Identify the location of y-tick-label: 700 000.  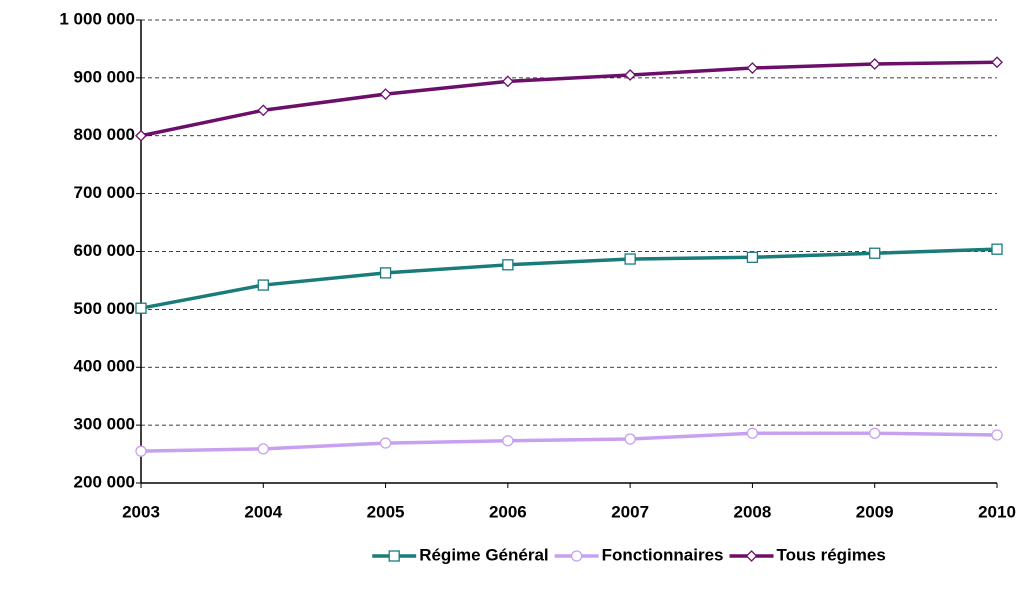
(104, 192).